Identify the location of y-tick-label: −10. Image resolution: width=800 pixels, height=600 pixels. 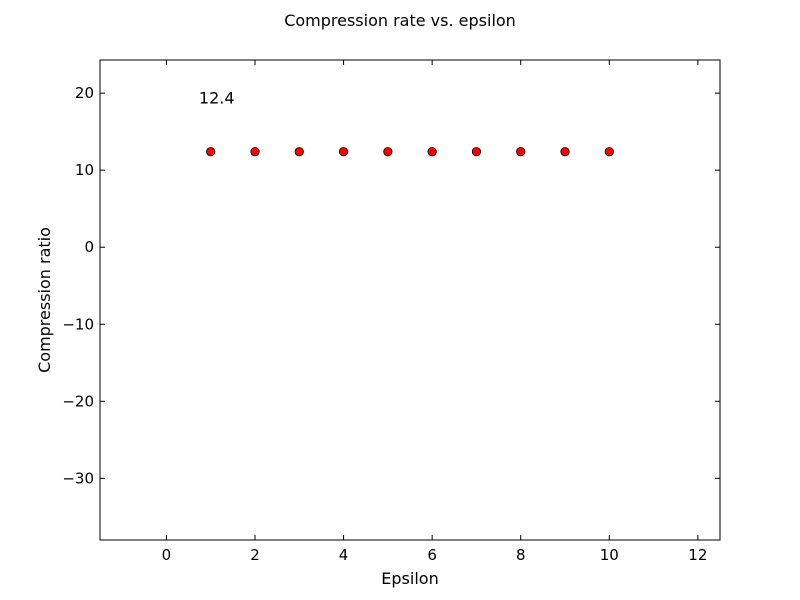
(78, 324).